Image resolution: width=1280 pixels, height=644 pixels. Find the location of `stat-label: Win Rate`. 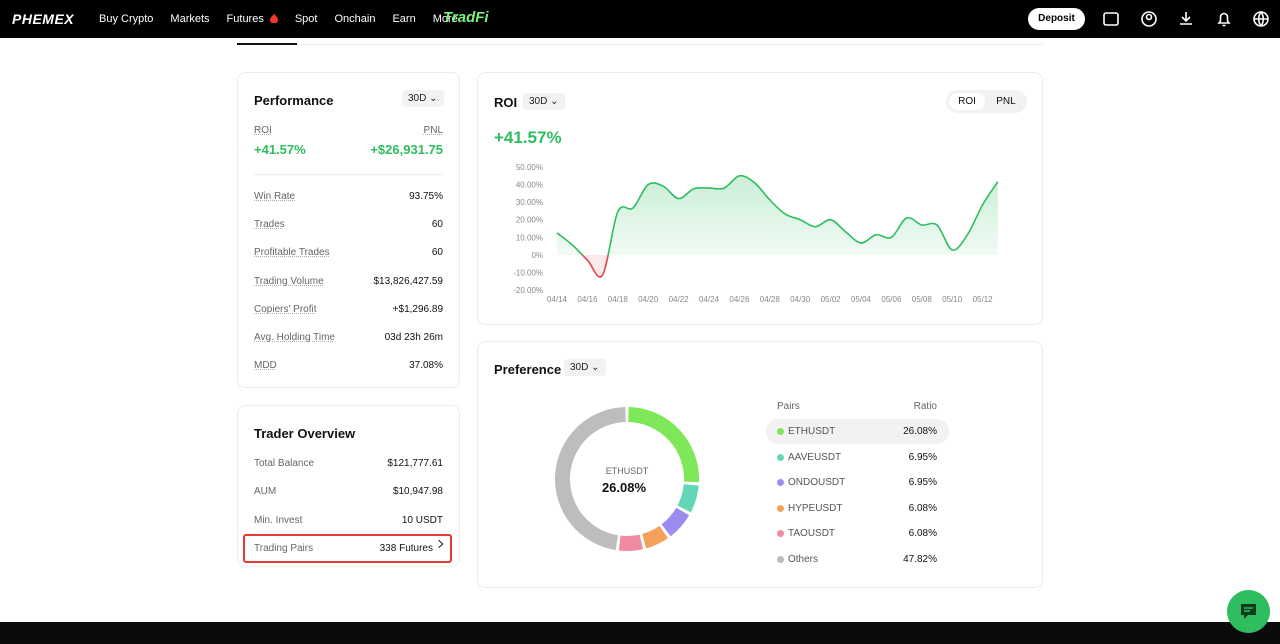

stat-label: Win Rate is located at coordinates (275, 196).